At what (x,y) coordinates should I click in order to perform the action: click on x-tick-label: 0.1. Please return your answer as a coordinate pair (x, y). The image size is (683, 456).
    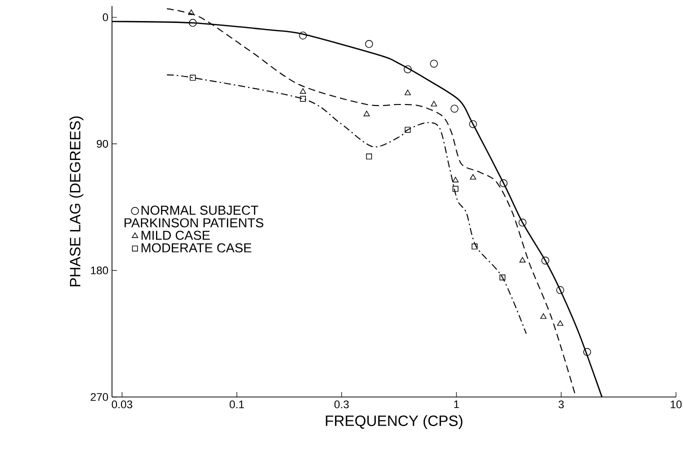
    Looking at the image, I should click on (237, 404).